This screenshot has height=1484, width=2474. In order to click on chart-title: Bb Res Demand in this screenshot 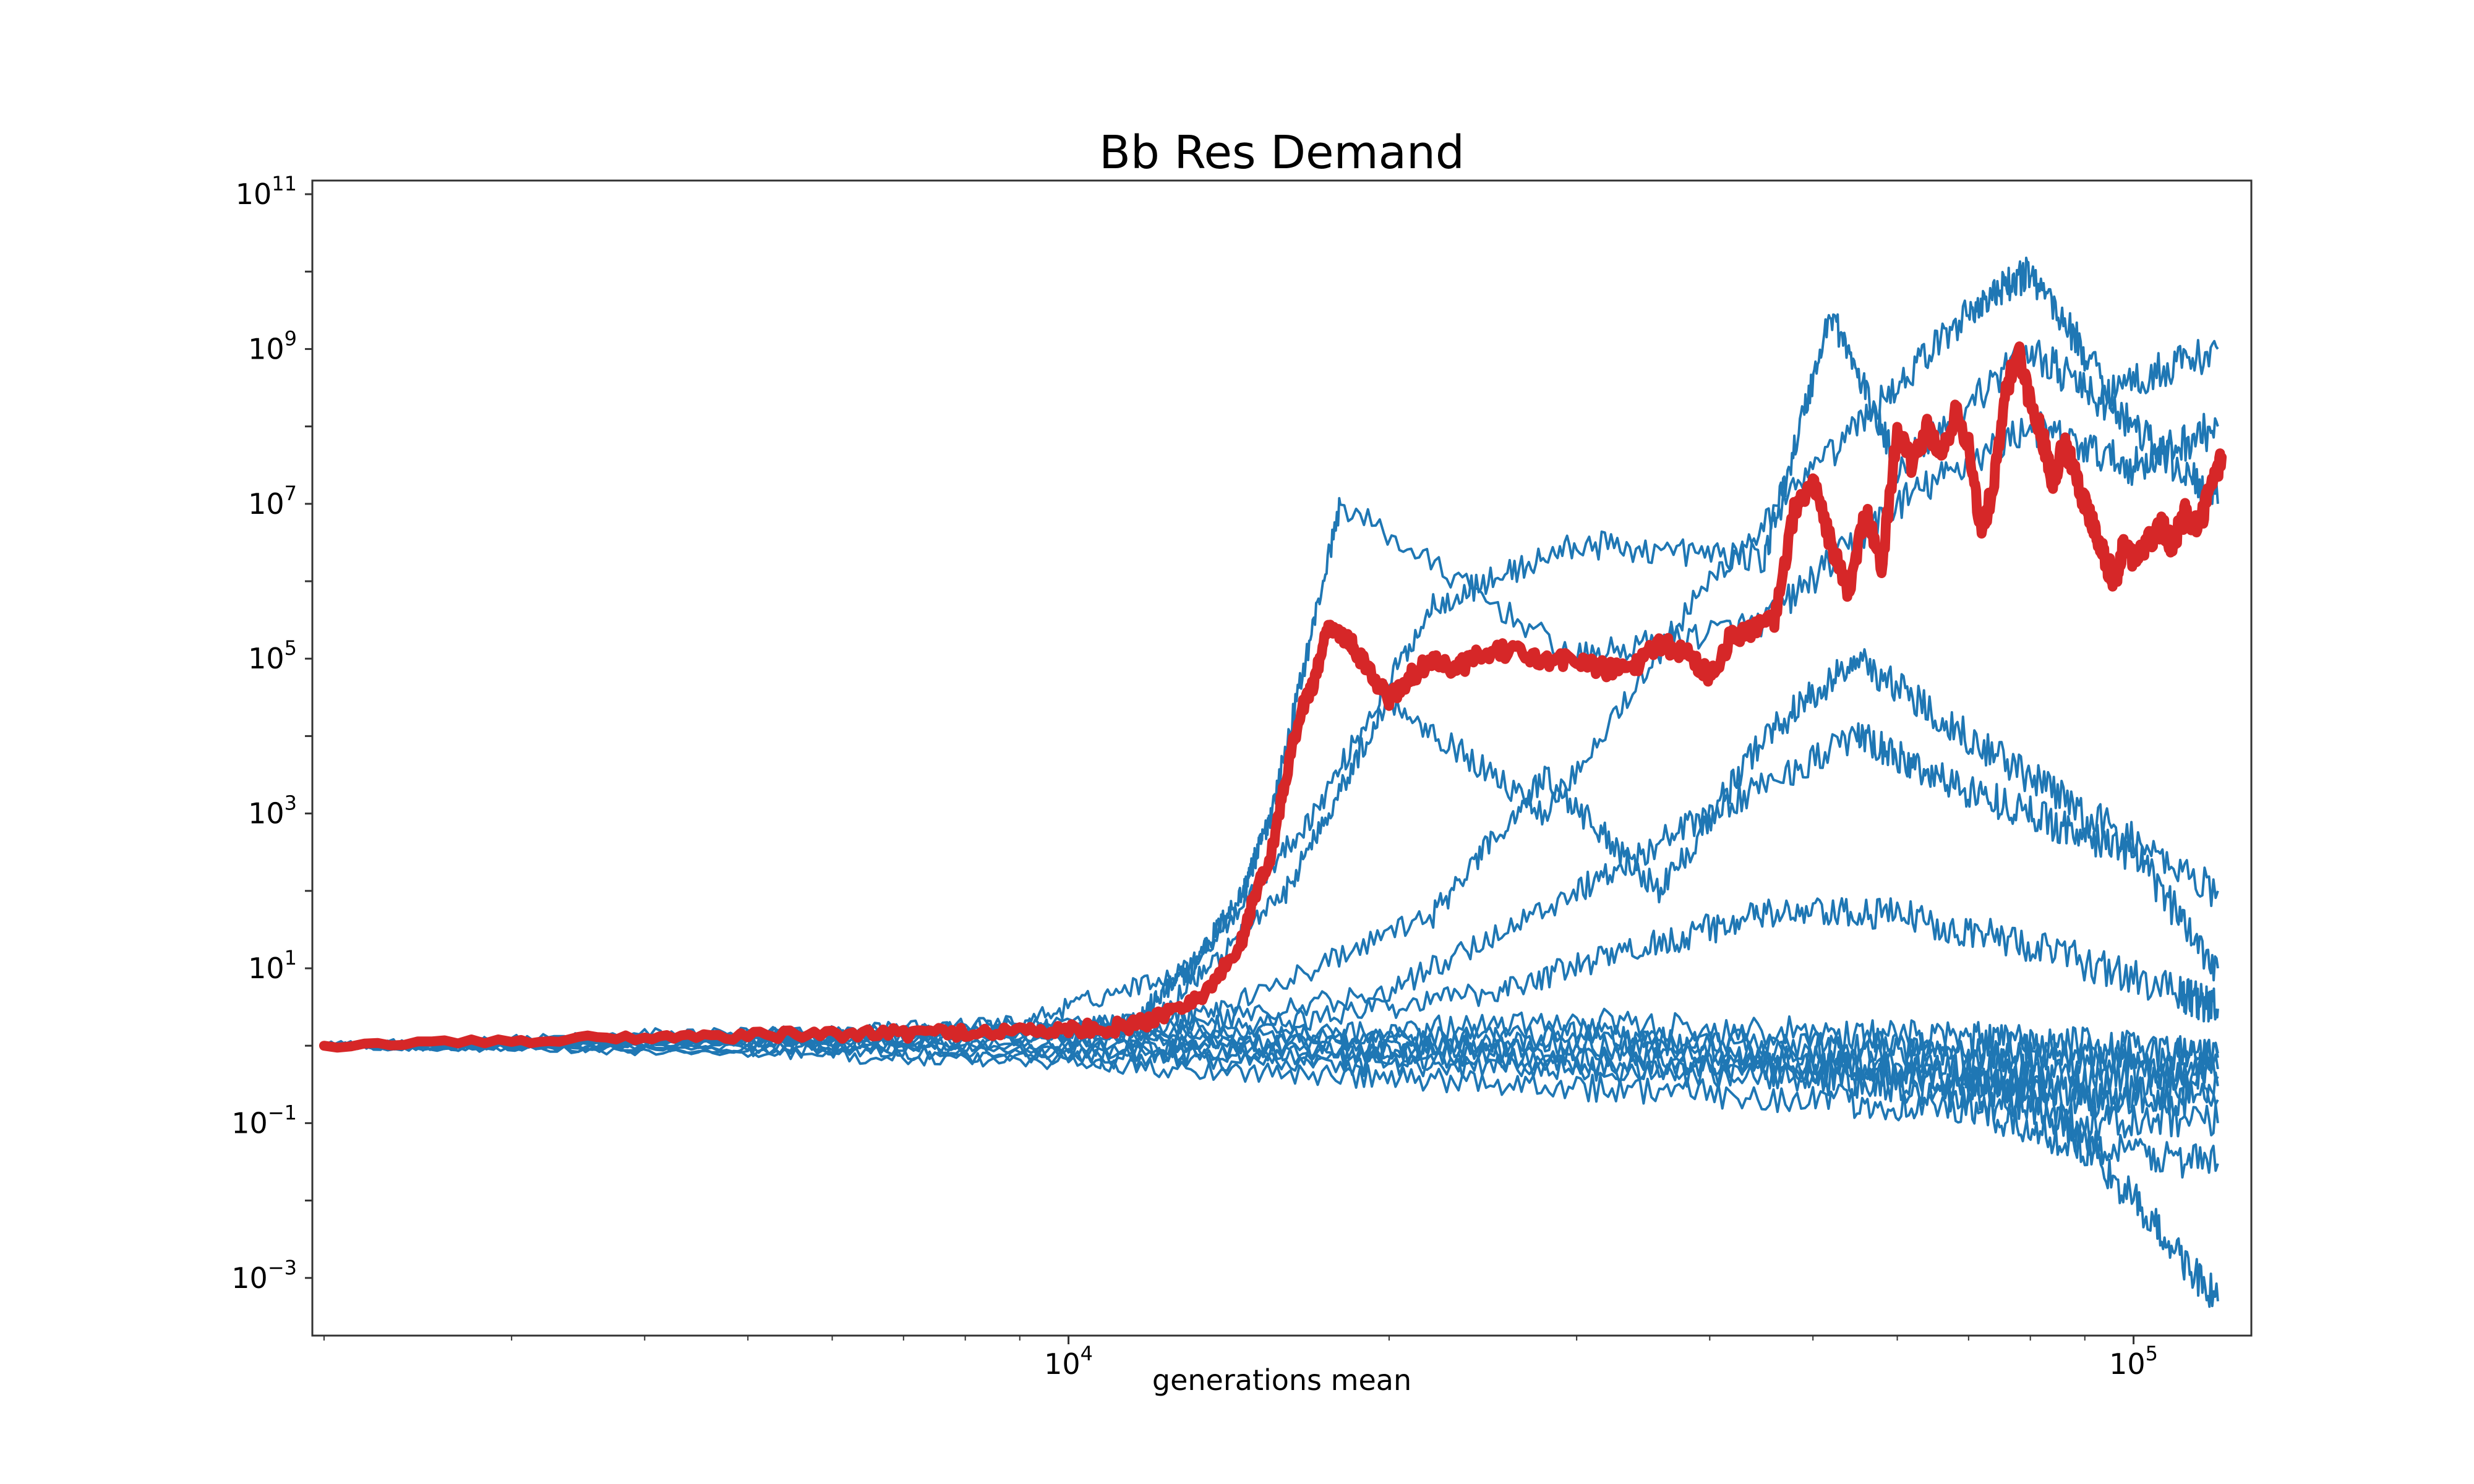, I will do `click(1282, 152)`.